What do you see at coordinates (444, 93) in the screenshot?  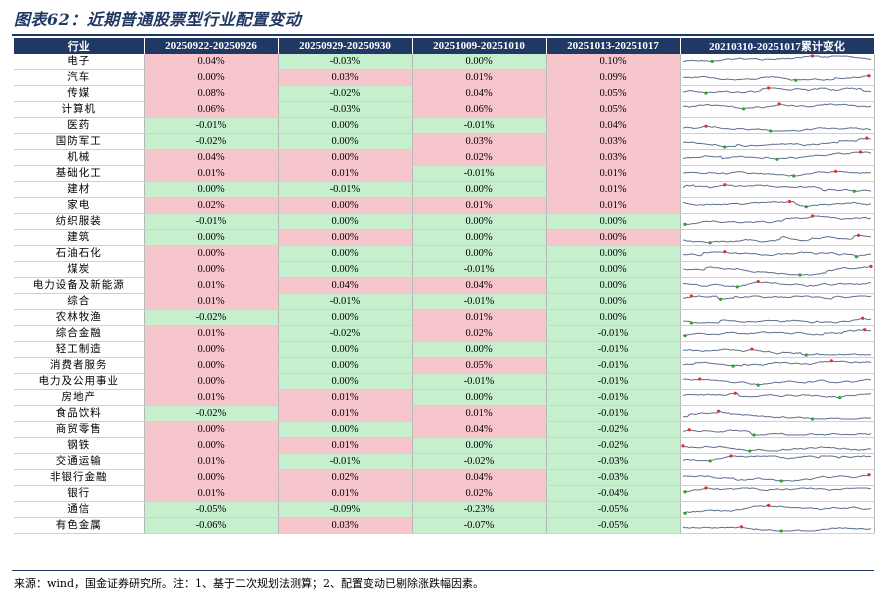 I see `table-row: 传媒 0.08% -0.02% 0.04% 0.05%` at bounding box center [444, 93].